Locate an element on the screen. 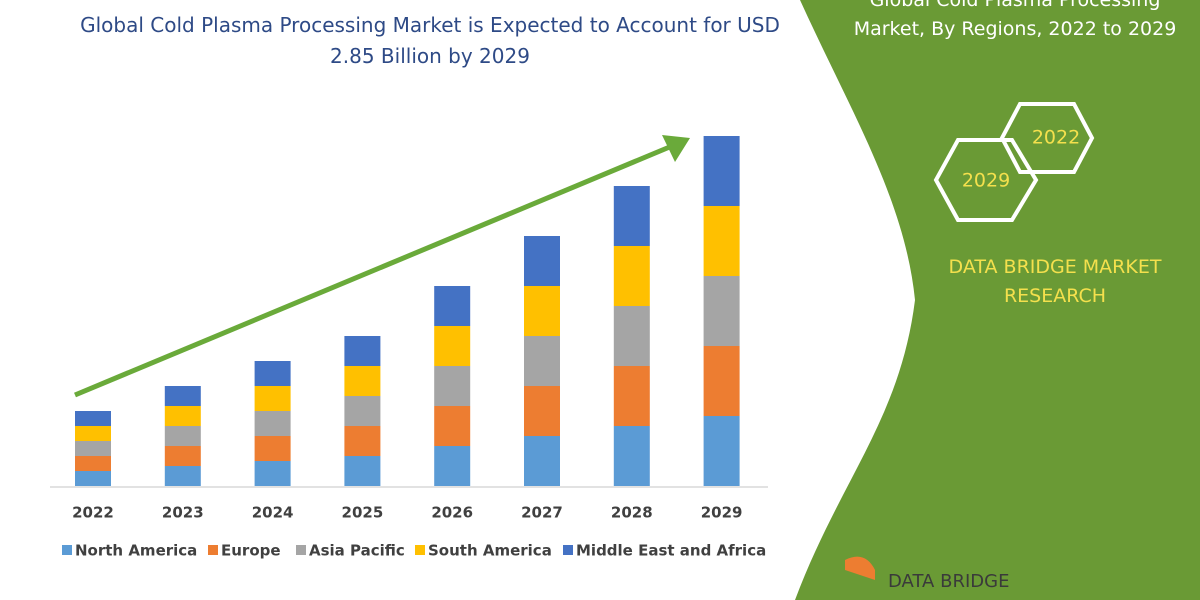  x-tick-label: 2028 is located at coordinates (632, 513).